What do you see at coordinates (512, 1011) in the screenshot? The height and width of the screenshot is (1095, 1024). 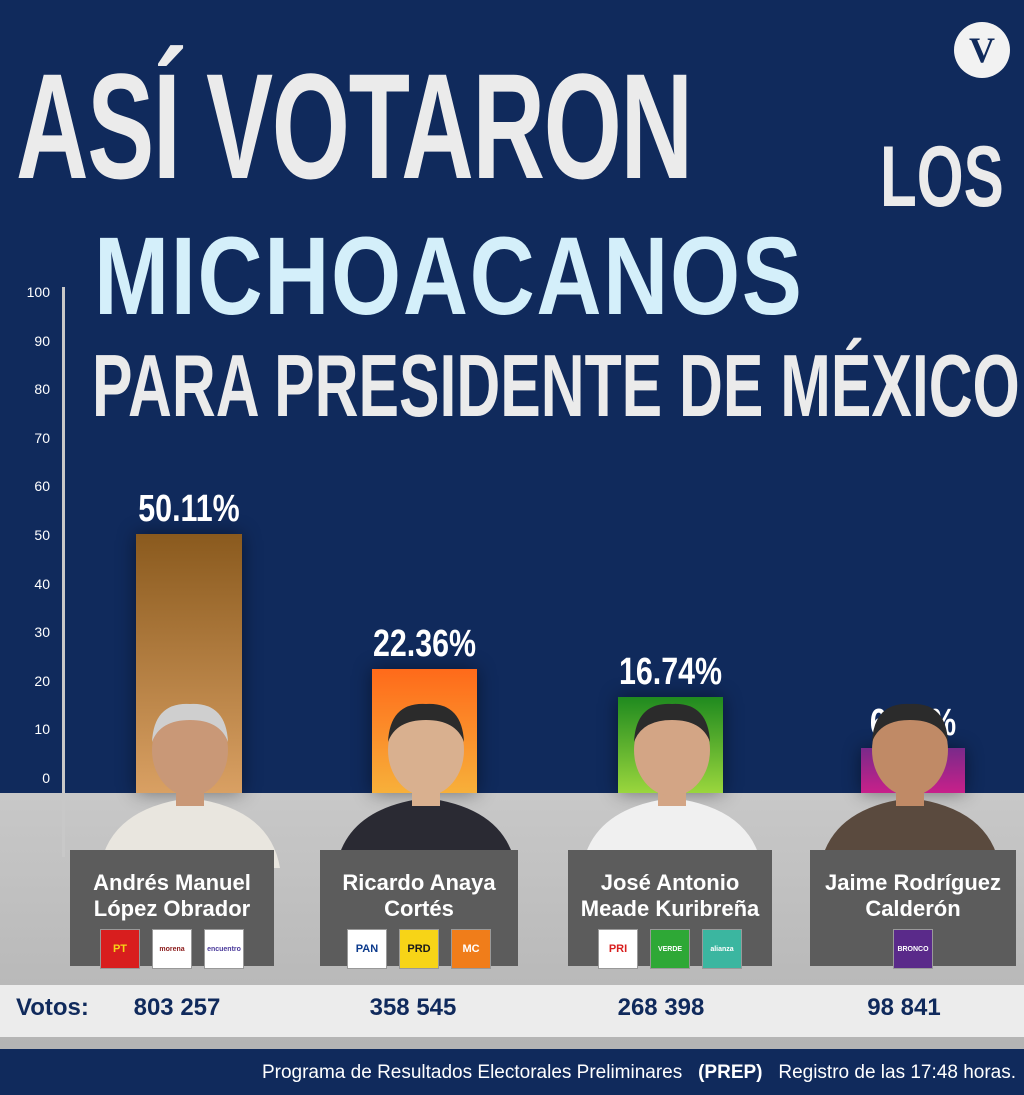 I see `votes-band` at bounding box center [512, 1011].